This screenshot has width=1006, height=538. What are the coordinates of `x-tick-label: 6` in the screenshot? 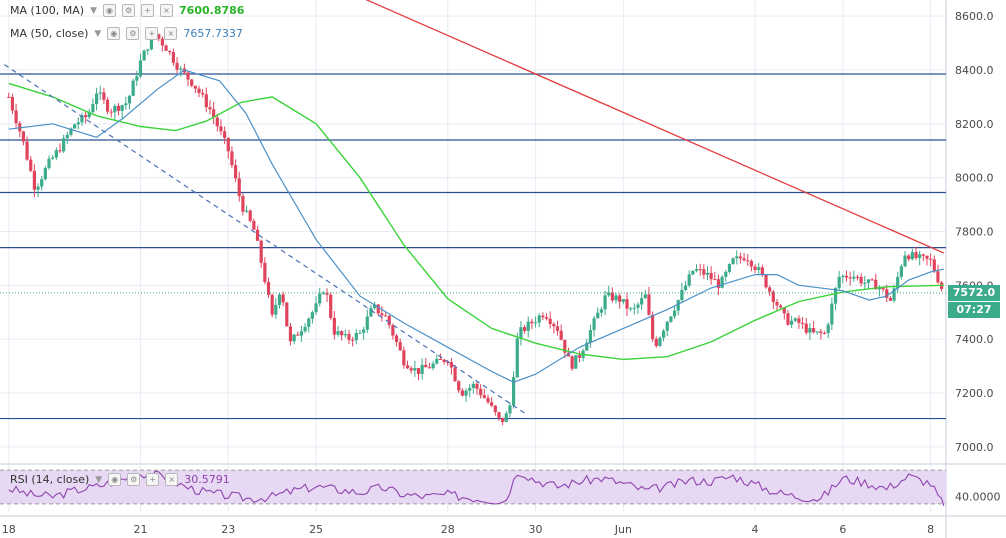 It's located at (842, 529).